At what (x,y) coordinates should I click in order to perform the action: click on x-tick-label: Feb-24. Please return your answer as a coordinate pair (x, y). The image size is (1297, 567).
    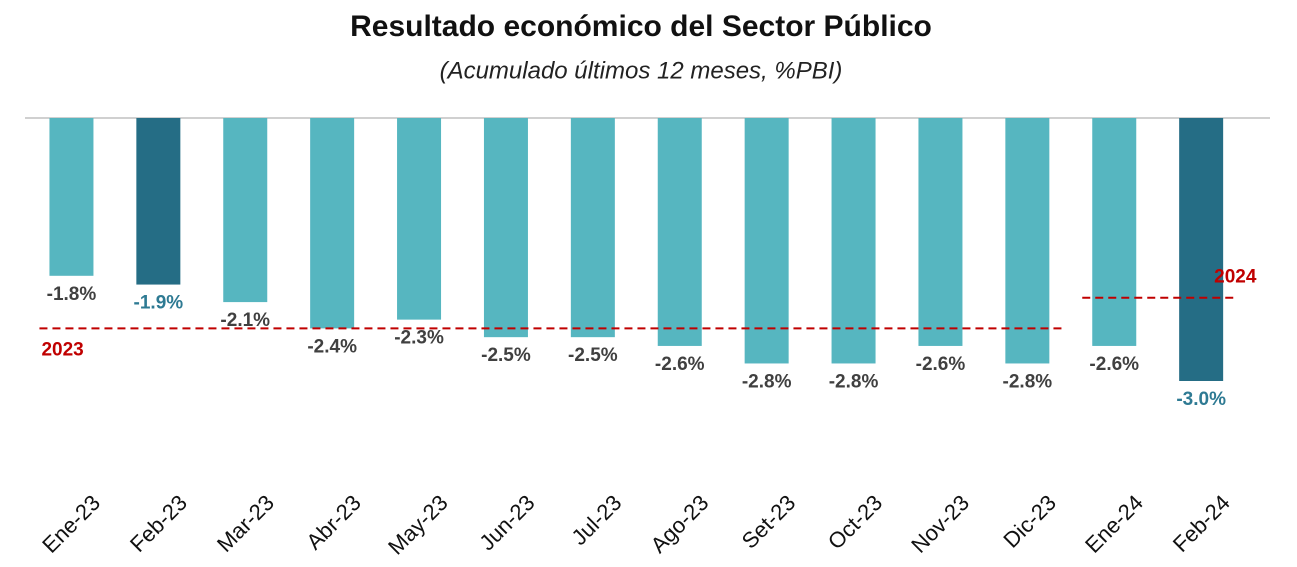
    Looking at the image, I should click on (1201, 523).